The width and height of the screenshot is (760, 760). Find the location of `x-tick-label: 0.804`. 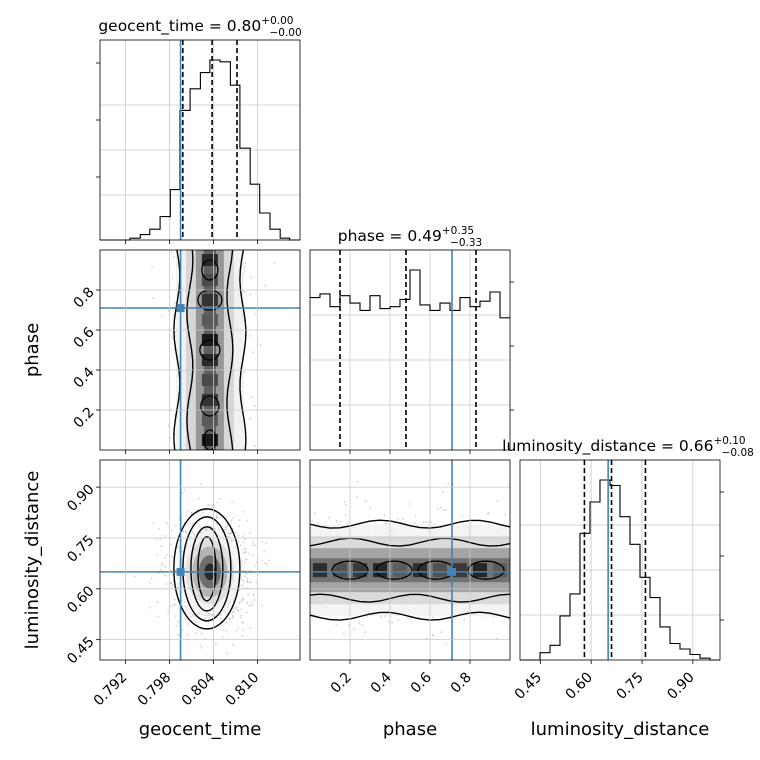

x-tick-label: 0.804 is located at coordinates (199, 689).